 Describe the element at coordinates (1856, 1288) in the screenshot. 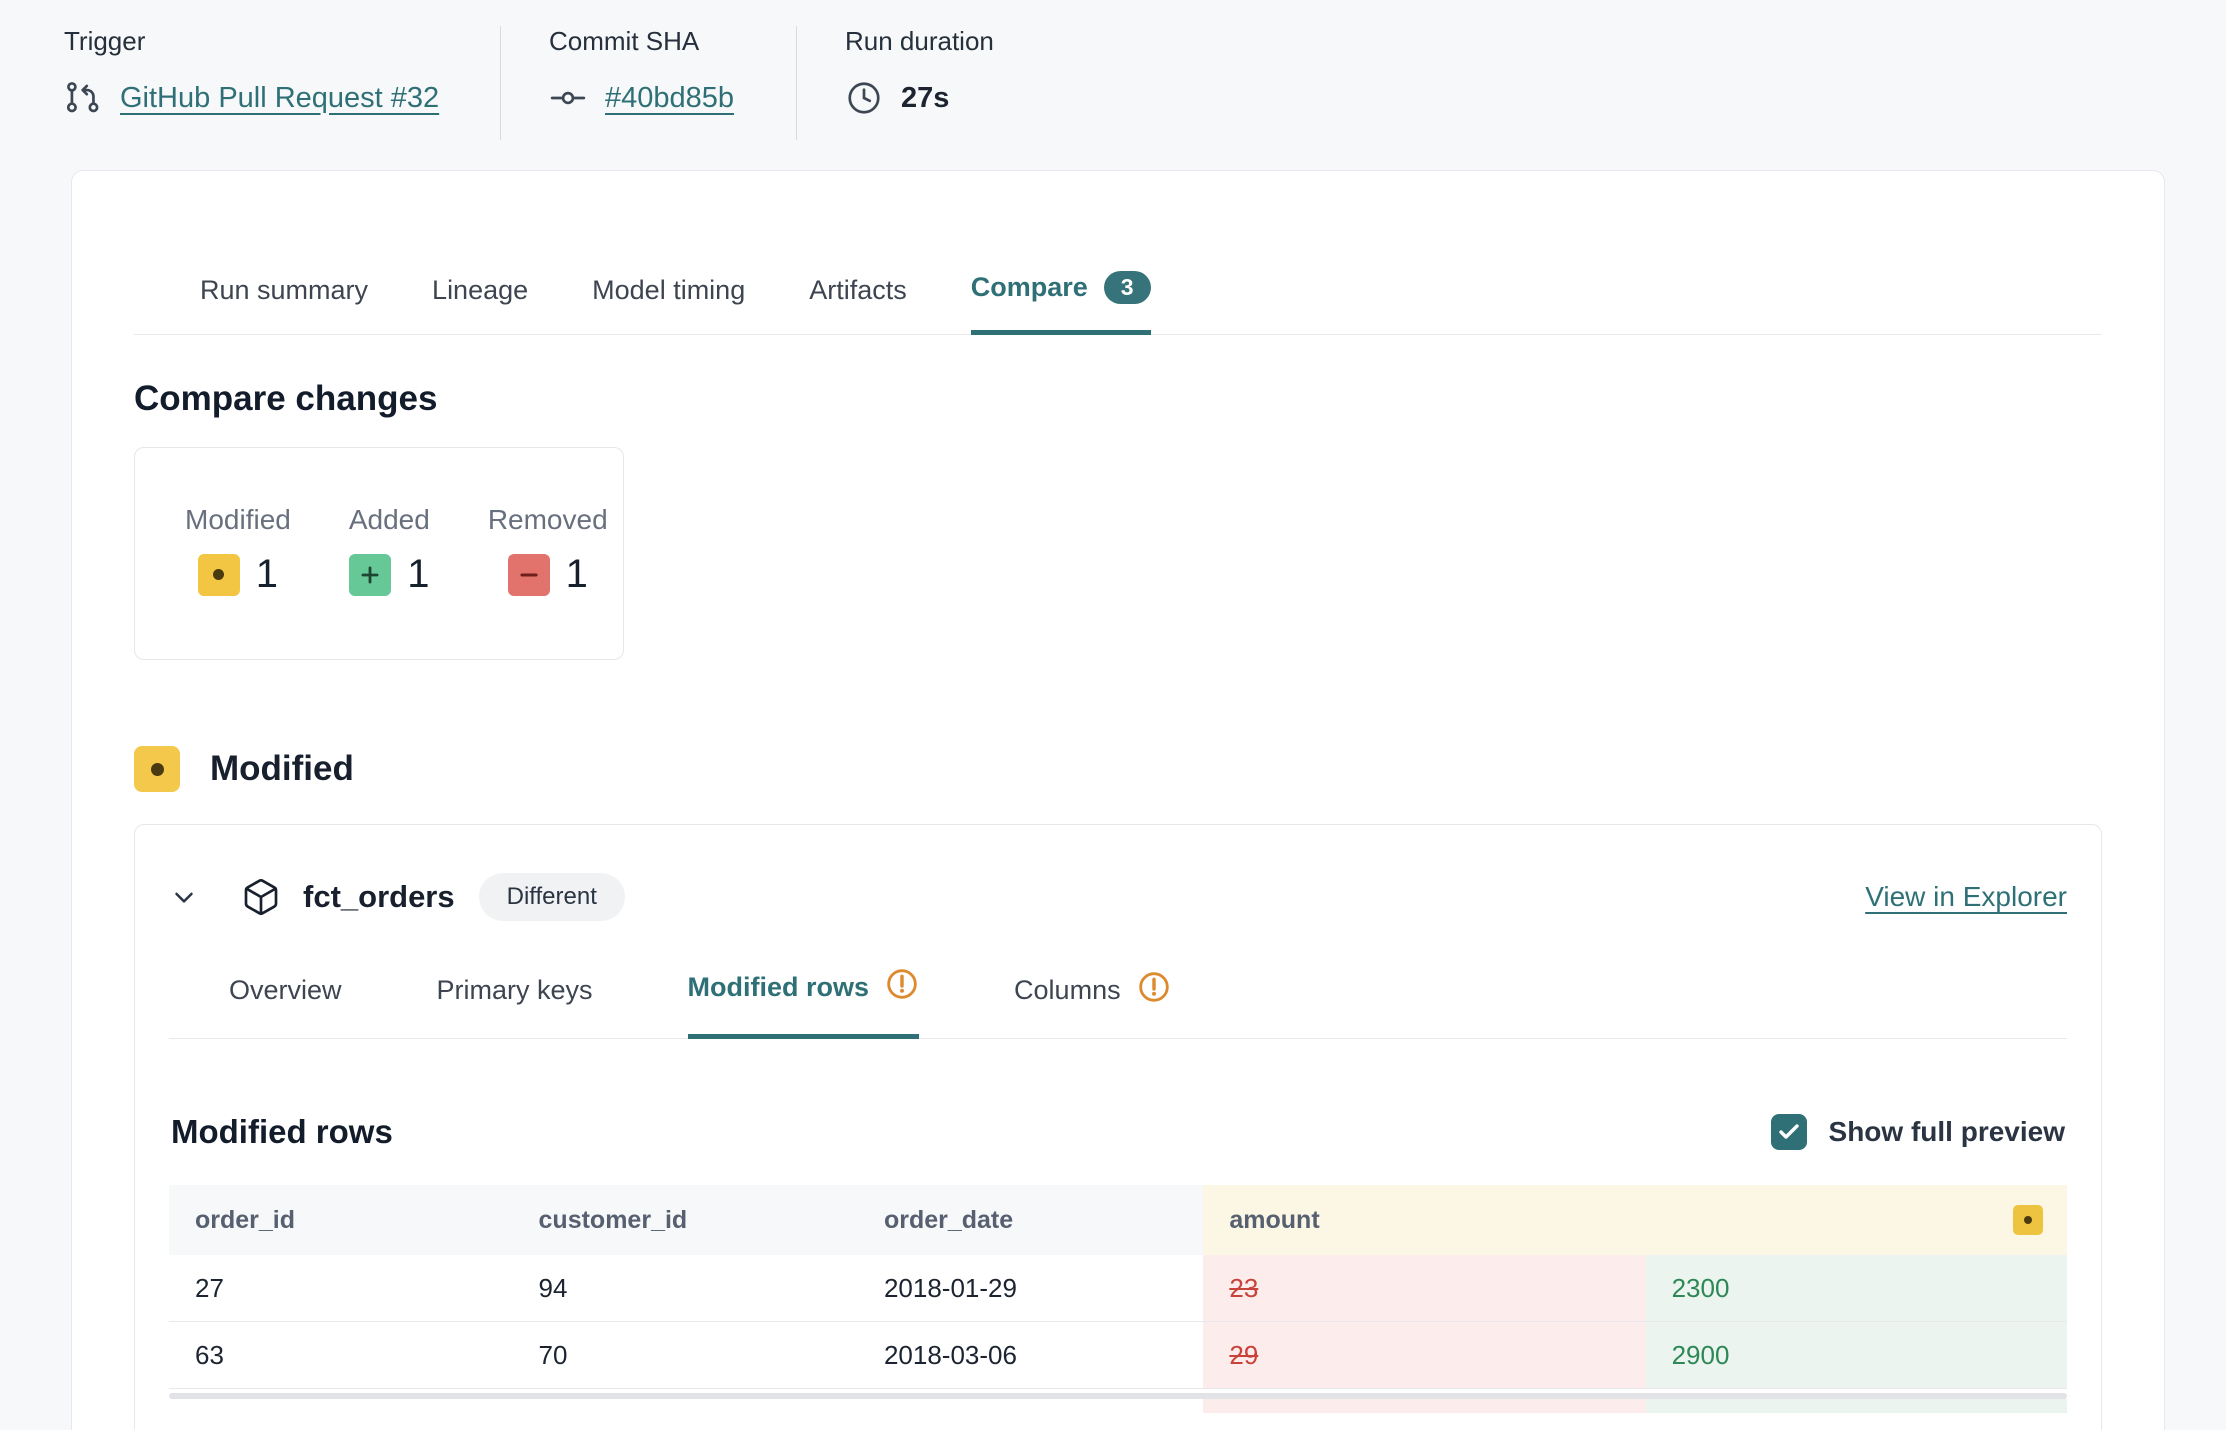

I see `cell-amount-new: 2300` at that location.